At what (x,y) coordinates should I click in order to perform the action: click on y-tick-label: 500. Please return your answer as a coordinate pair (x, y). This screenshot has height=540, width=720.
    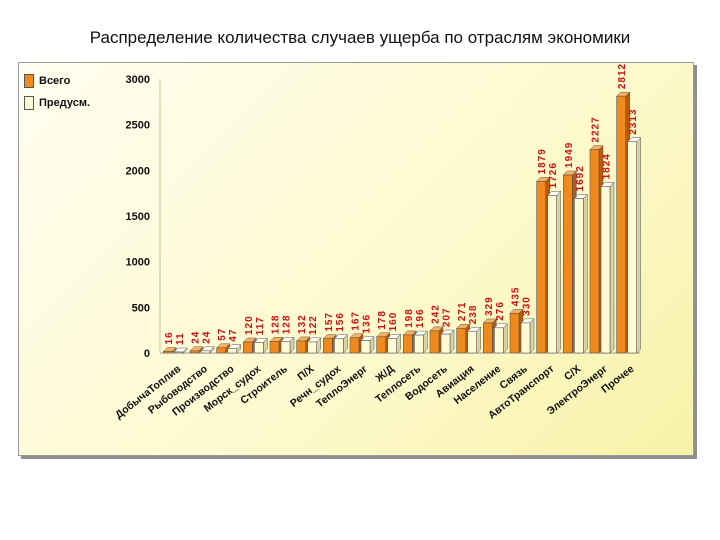
    Looking at the image, I should click on (141, 308).